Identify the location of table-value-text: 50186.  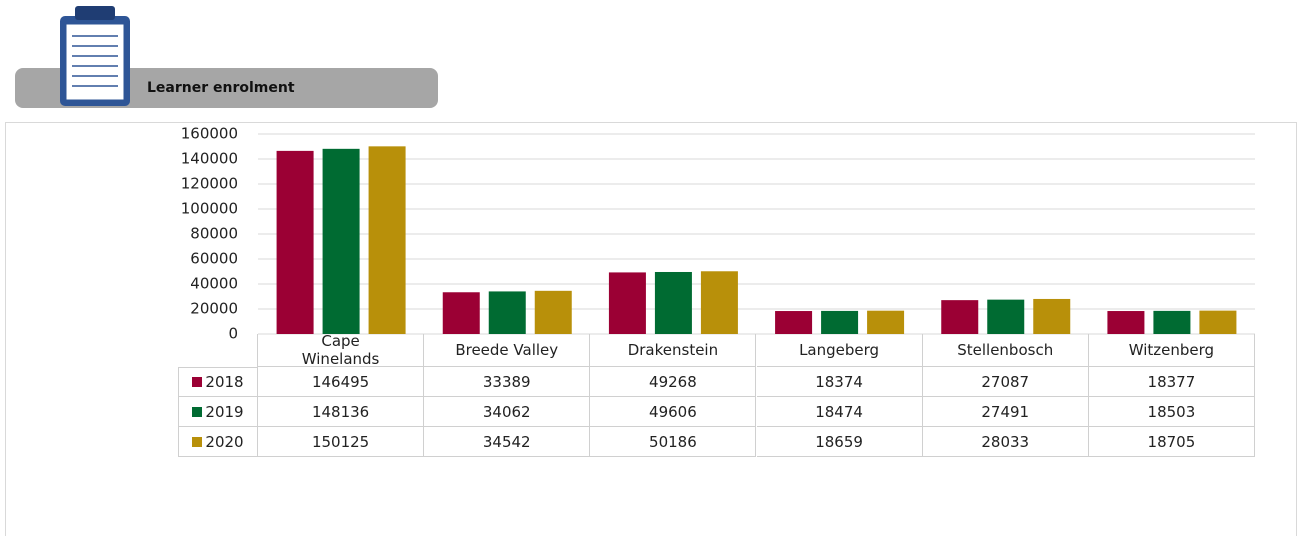
(673, 441).